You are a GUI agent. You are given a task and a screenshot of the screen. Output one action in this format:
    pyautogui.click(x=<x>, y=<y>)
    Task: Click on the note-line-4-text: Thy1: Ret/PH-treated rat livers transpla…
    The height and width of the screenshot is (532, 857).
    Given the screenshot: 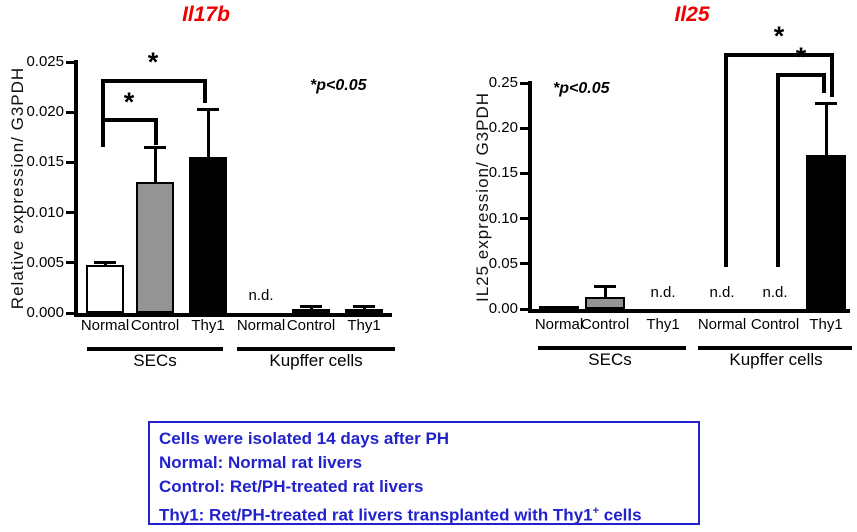 What is the action you would take?
    pyautogui.click(x=376, y=515)
    